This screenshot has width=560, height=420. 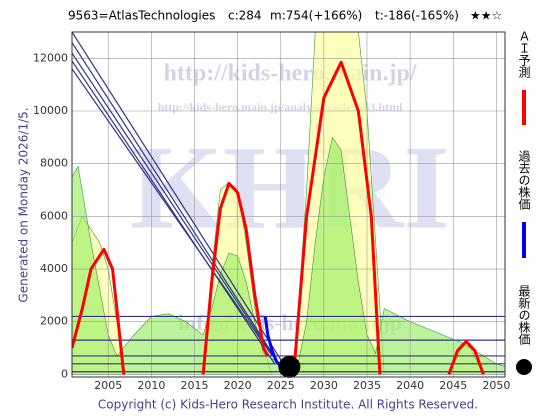 What do you see at coordinates (50, 57) in the screenshot?
I see `y-tick-label: 12000` at bounding box center [50, 57].